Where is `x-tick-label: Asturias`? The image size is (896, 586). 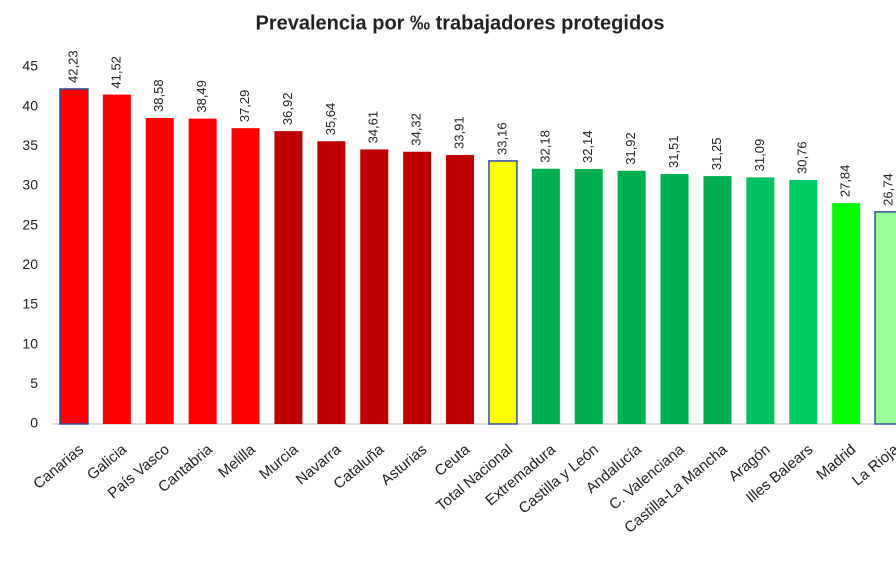
x-tick-label: Asturias is located at coordinates (404, 465).